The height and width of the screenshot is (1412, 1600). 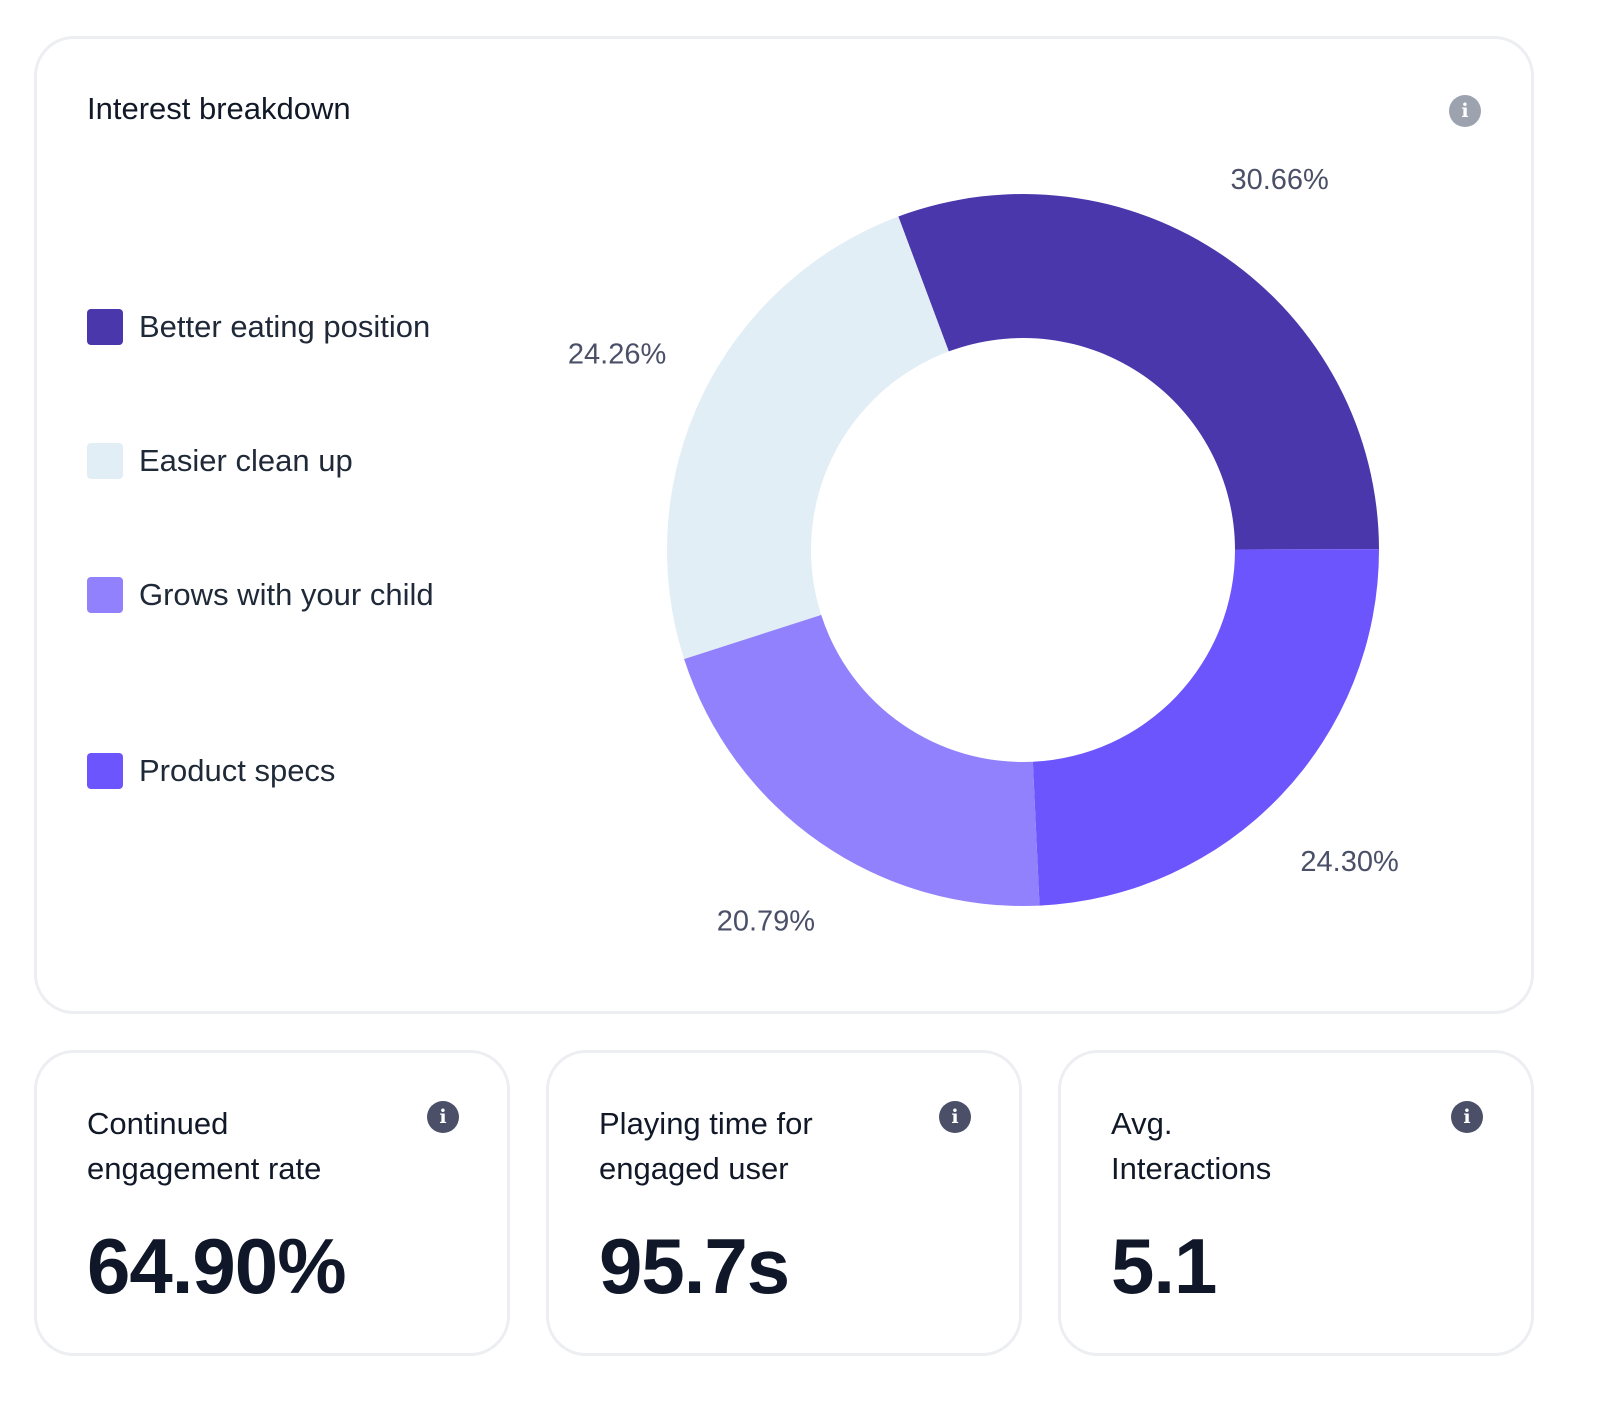 What do you see at coordinates (272, 1203) in the screenshot?
I see `metric-card-continued-engagement: Continued engagement rate i 64.90%` at bounding box center [272, 1203].